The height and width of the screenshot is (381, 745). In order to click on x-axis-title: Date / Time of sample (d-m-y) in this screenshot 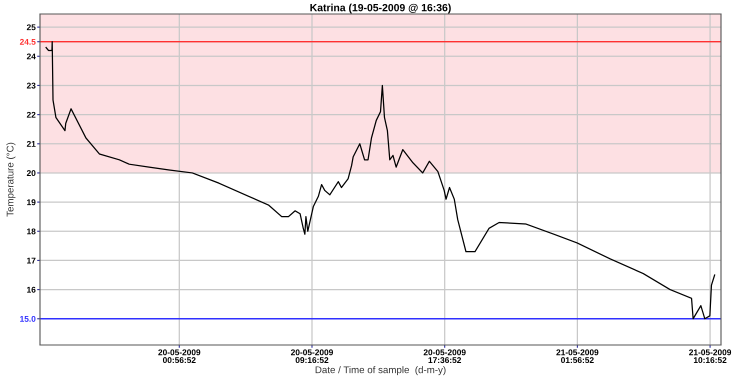, I will do `click(381, 371)`.